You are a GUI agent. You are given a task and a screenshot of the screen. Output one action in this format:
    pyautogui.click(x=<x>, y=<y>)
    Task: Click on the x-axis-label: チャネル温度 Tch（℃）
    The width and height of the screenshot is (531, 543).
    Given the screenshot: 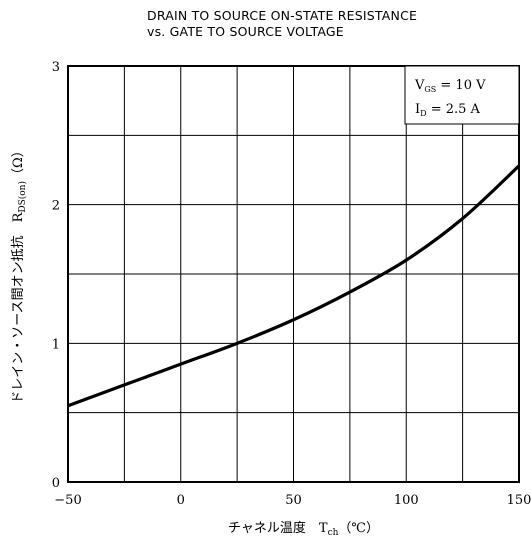 What is the action you would take?
    pyautogui.click(x=303, y=529)
    